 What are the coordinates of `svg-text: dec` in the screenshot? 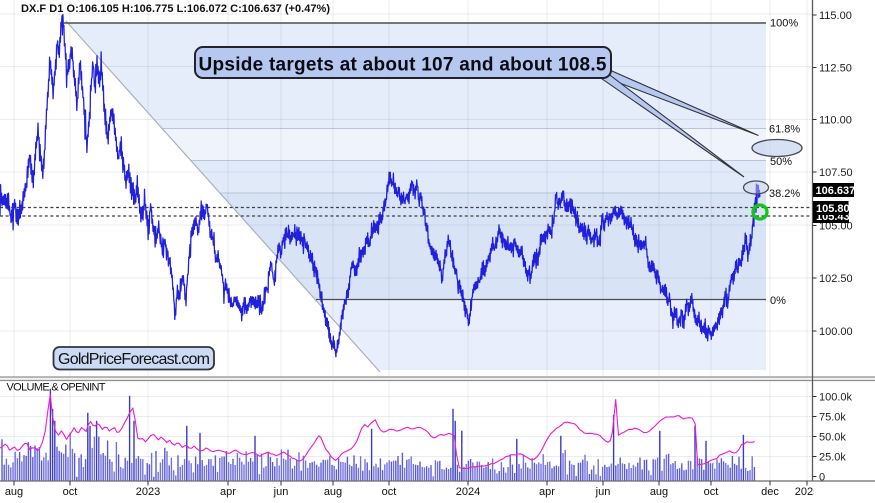 It's located at (770, 492).